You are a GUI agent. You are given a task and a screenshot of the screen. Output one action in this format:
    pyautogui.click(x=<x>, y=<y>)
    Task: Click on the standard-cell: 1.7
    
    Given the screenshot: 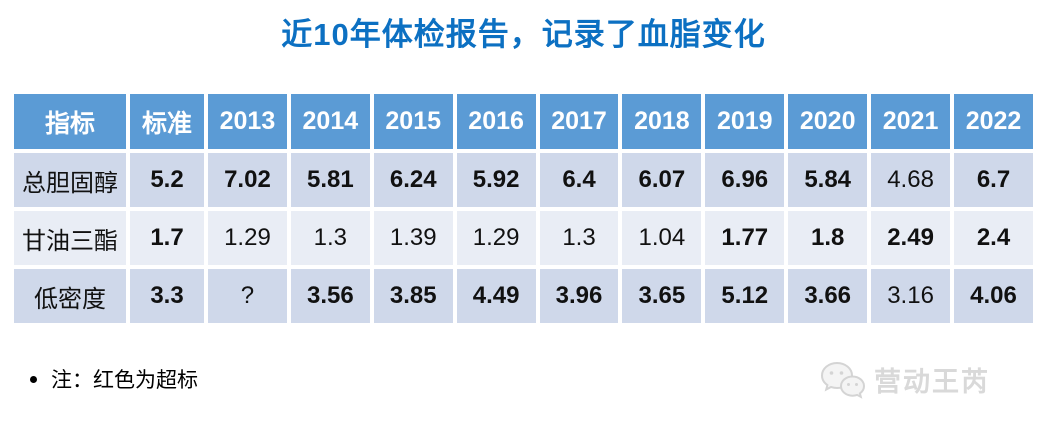 What is the action you would take?
    pyautogui.click(x=167, y=238)
    